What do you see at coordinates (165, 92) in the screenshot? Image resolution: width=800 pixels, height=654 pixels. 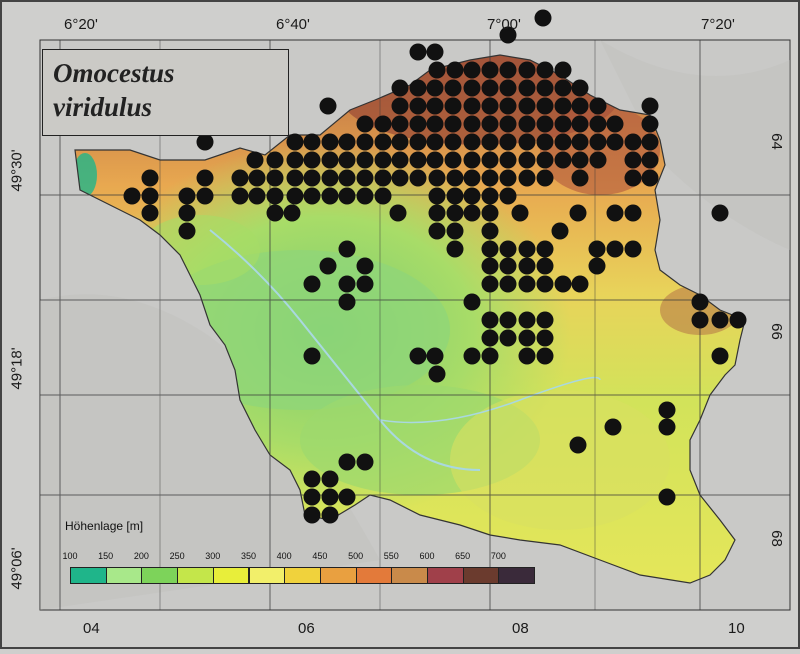 I see `species-title-box: Omocestus viridulus` at bounding box center [165, 92].